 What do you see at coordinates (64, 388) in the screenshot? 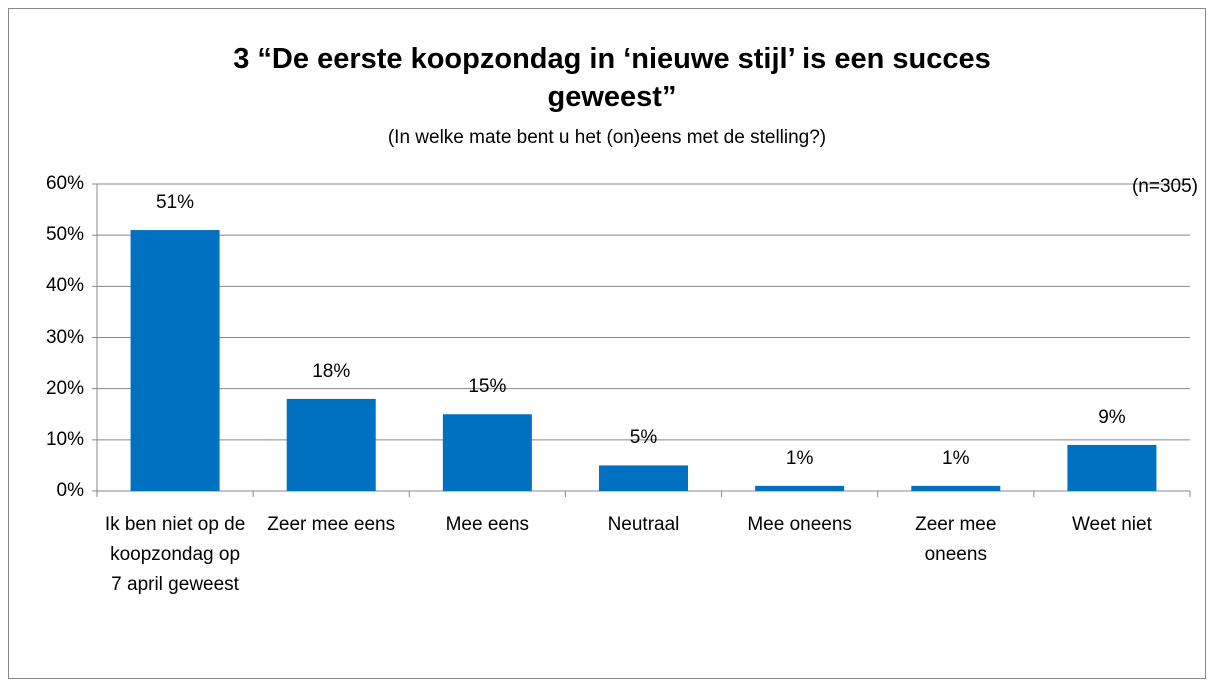
I see `y-tick-label: 20%` at bounding box center [64, 388].